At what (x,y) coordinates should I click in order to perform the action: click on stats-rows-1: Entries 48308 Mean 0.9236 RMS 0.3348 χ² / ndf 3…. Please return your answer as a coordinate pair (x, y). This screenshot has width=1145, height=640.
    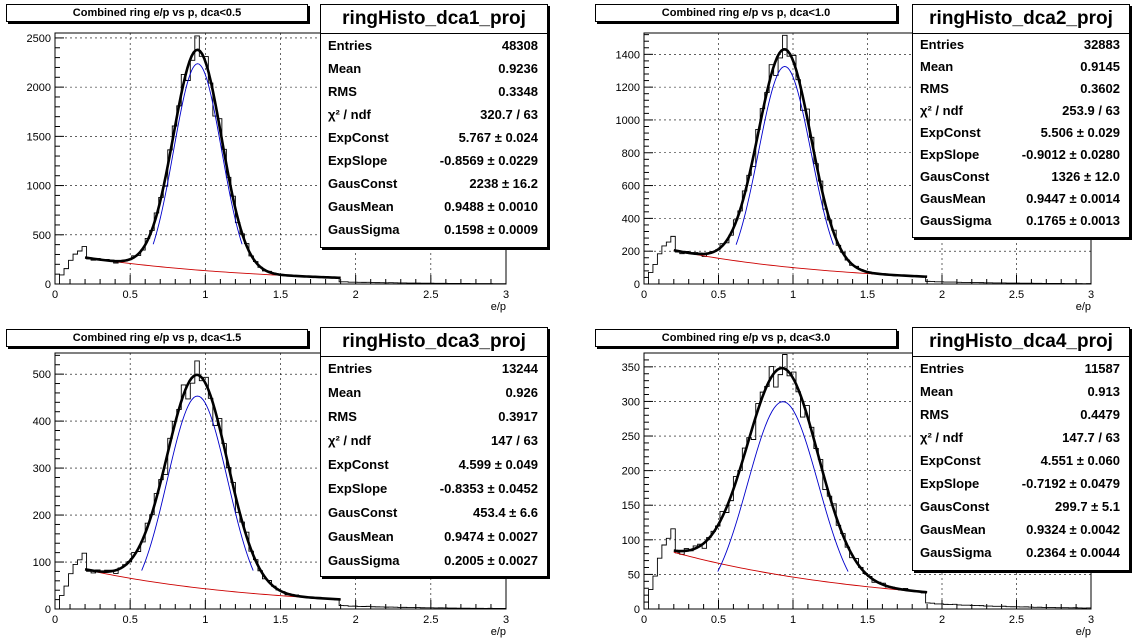
    Looking at the image, I should click on (434, 137).